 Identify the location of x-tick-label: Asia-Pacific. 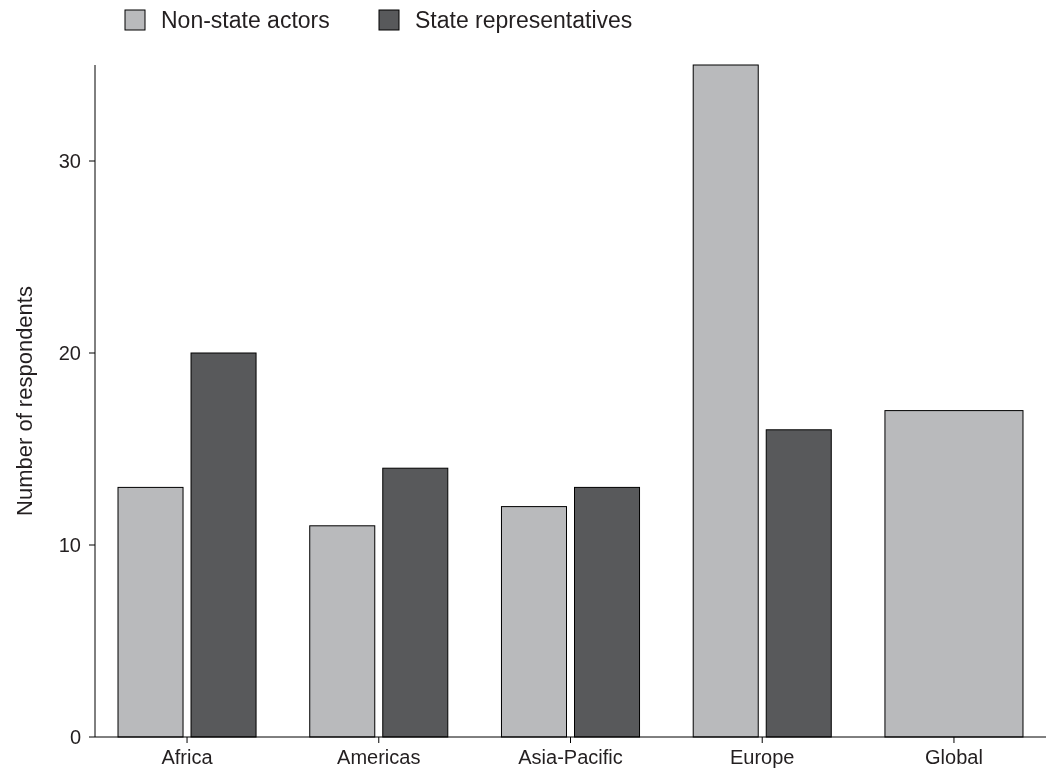
(570, 757).